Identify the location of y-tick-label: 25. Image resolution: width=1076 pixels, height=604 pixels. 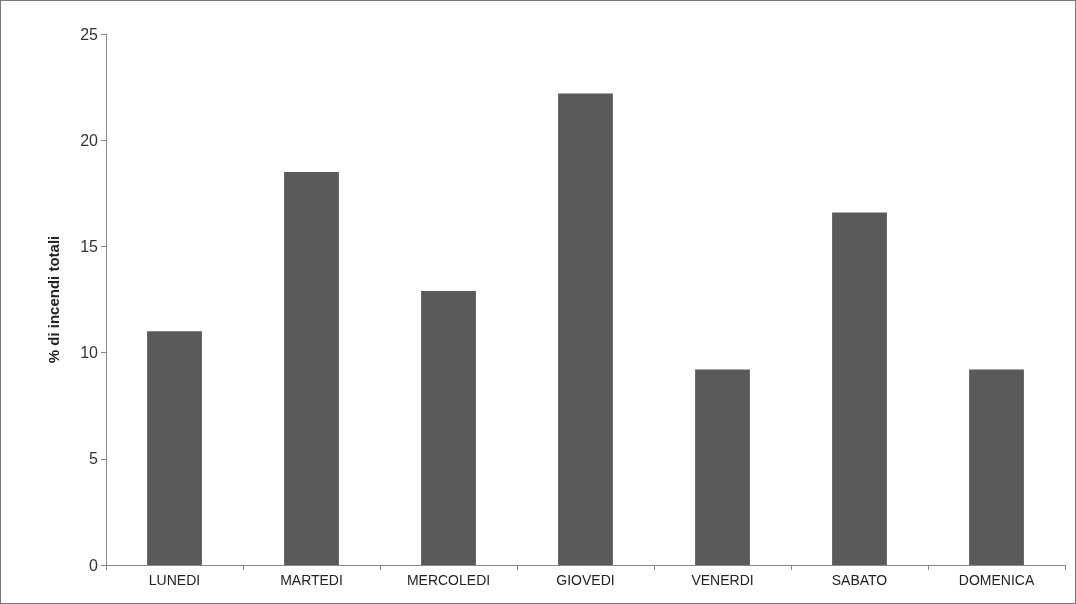
(89, 34).